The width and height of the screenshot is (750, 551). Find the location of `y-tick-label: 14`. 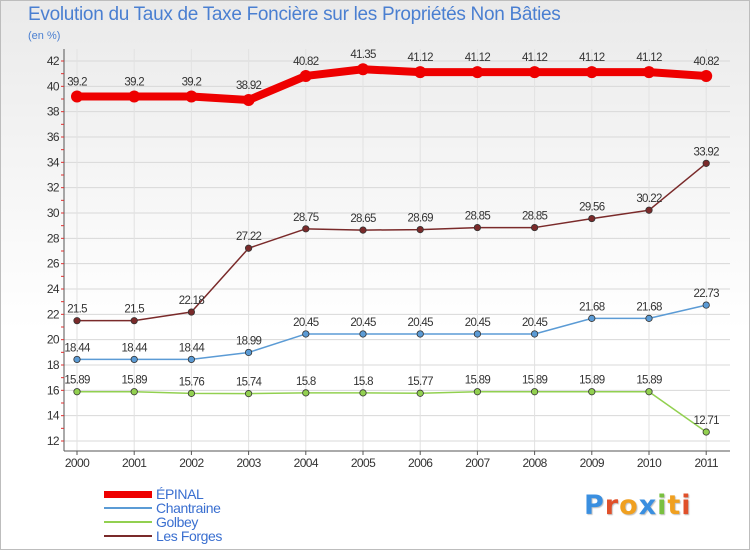

y-tick-label: 14 is located at coordinates (53, 416).